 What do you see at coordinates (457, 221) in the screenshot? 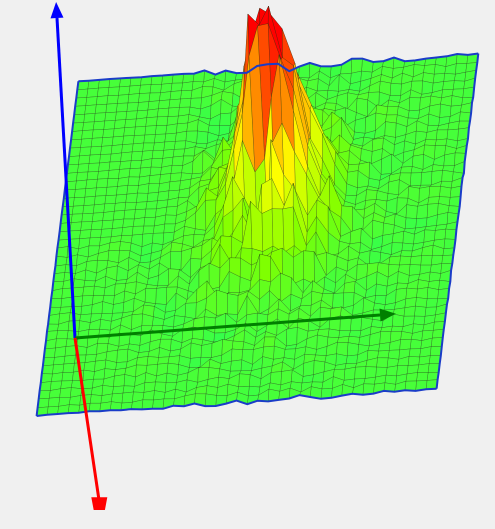
I see `surface-boundary-edge` at bounding box center [457, 221].